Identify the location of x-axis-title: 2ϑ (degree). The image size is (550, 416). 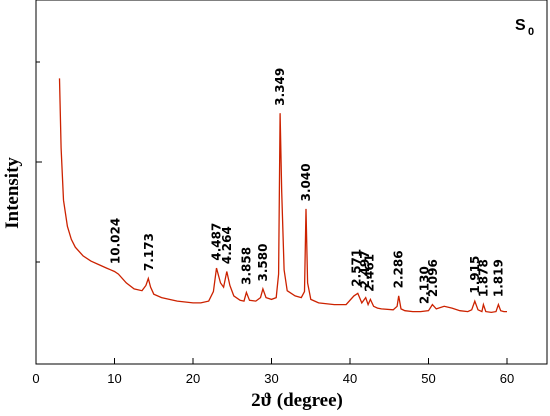
(297, 400).